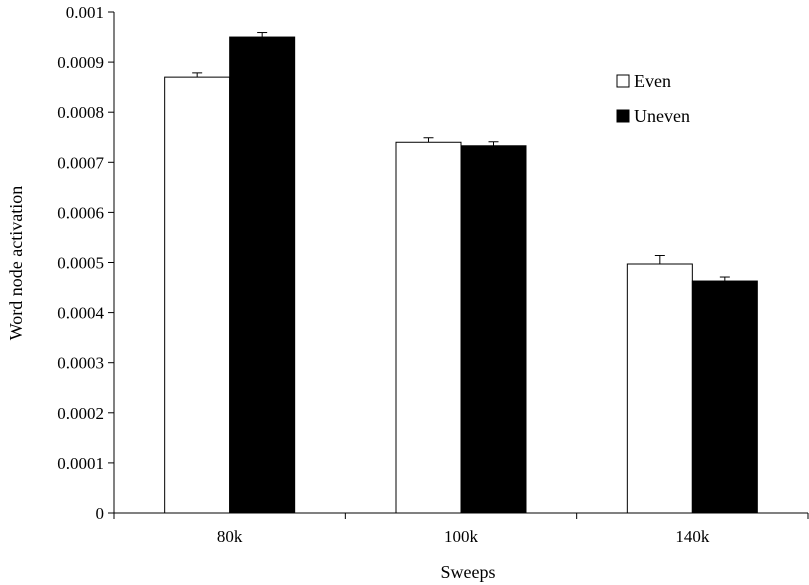  What do you see at coordinates (659, 388) in the screenshot?
I see `bar-even-140k` at bounding box center [659, 388].